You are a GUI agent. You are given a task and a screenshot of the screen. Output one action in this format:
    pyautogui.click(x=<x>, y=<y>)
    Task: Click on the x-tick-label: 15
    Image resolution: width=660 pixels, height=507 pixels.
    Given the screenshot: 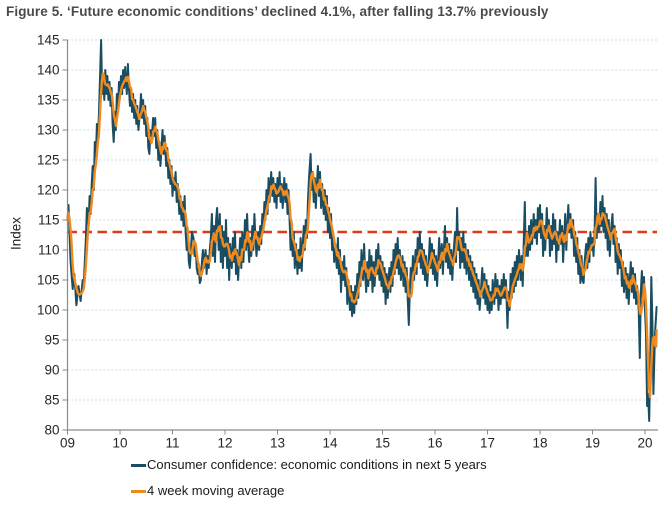 What is the action you would take?
    pyautogui.click(x=382, y=443)
    